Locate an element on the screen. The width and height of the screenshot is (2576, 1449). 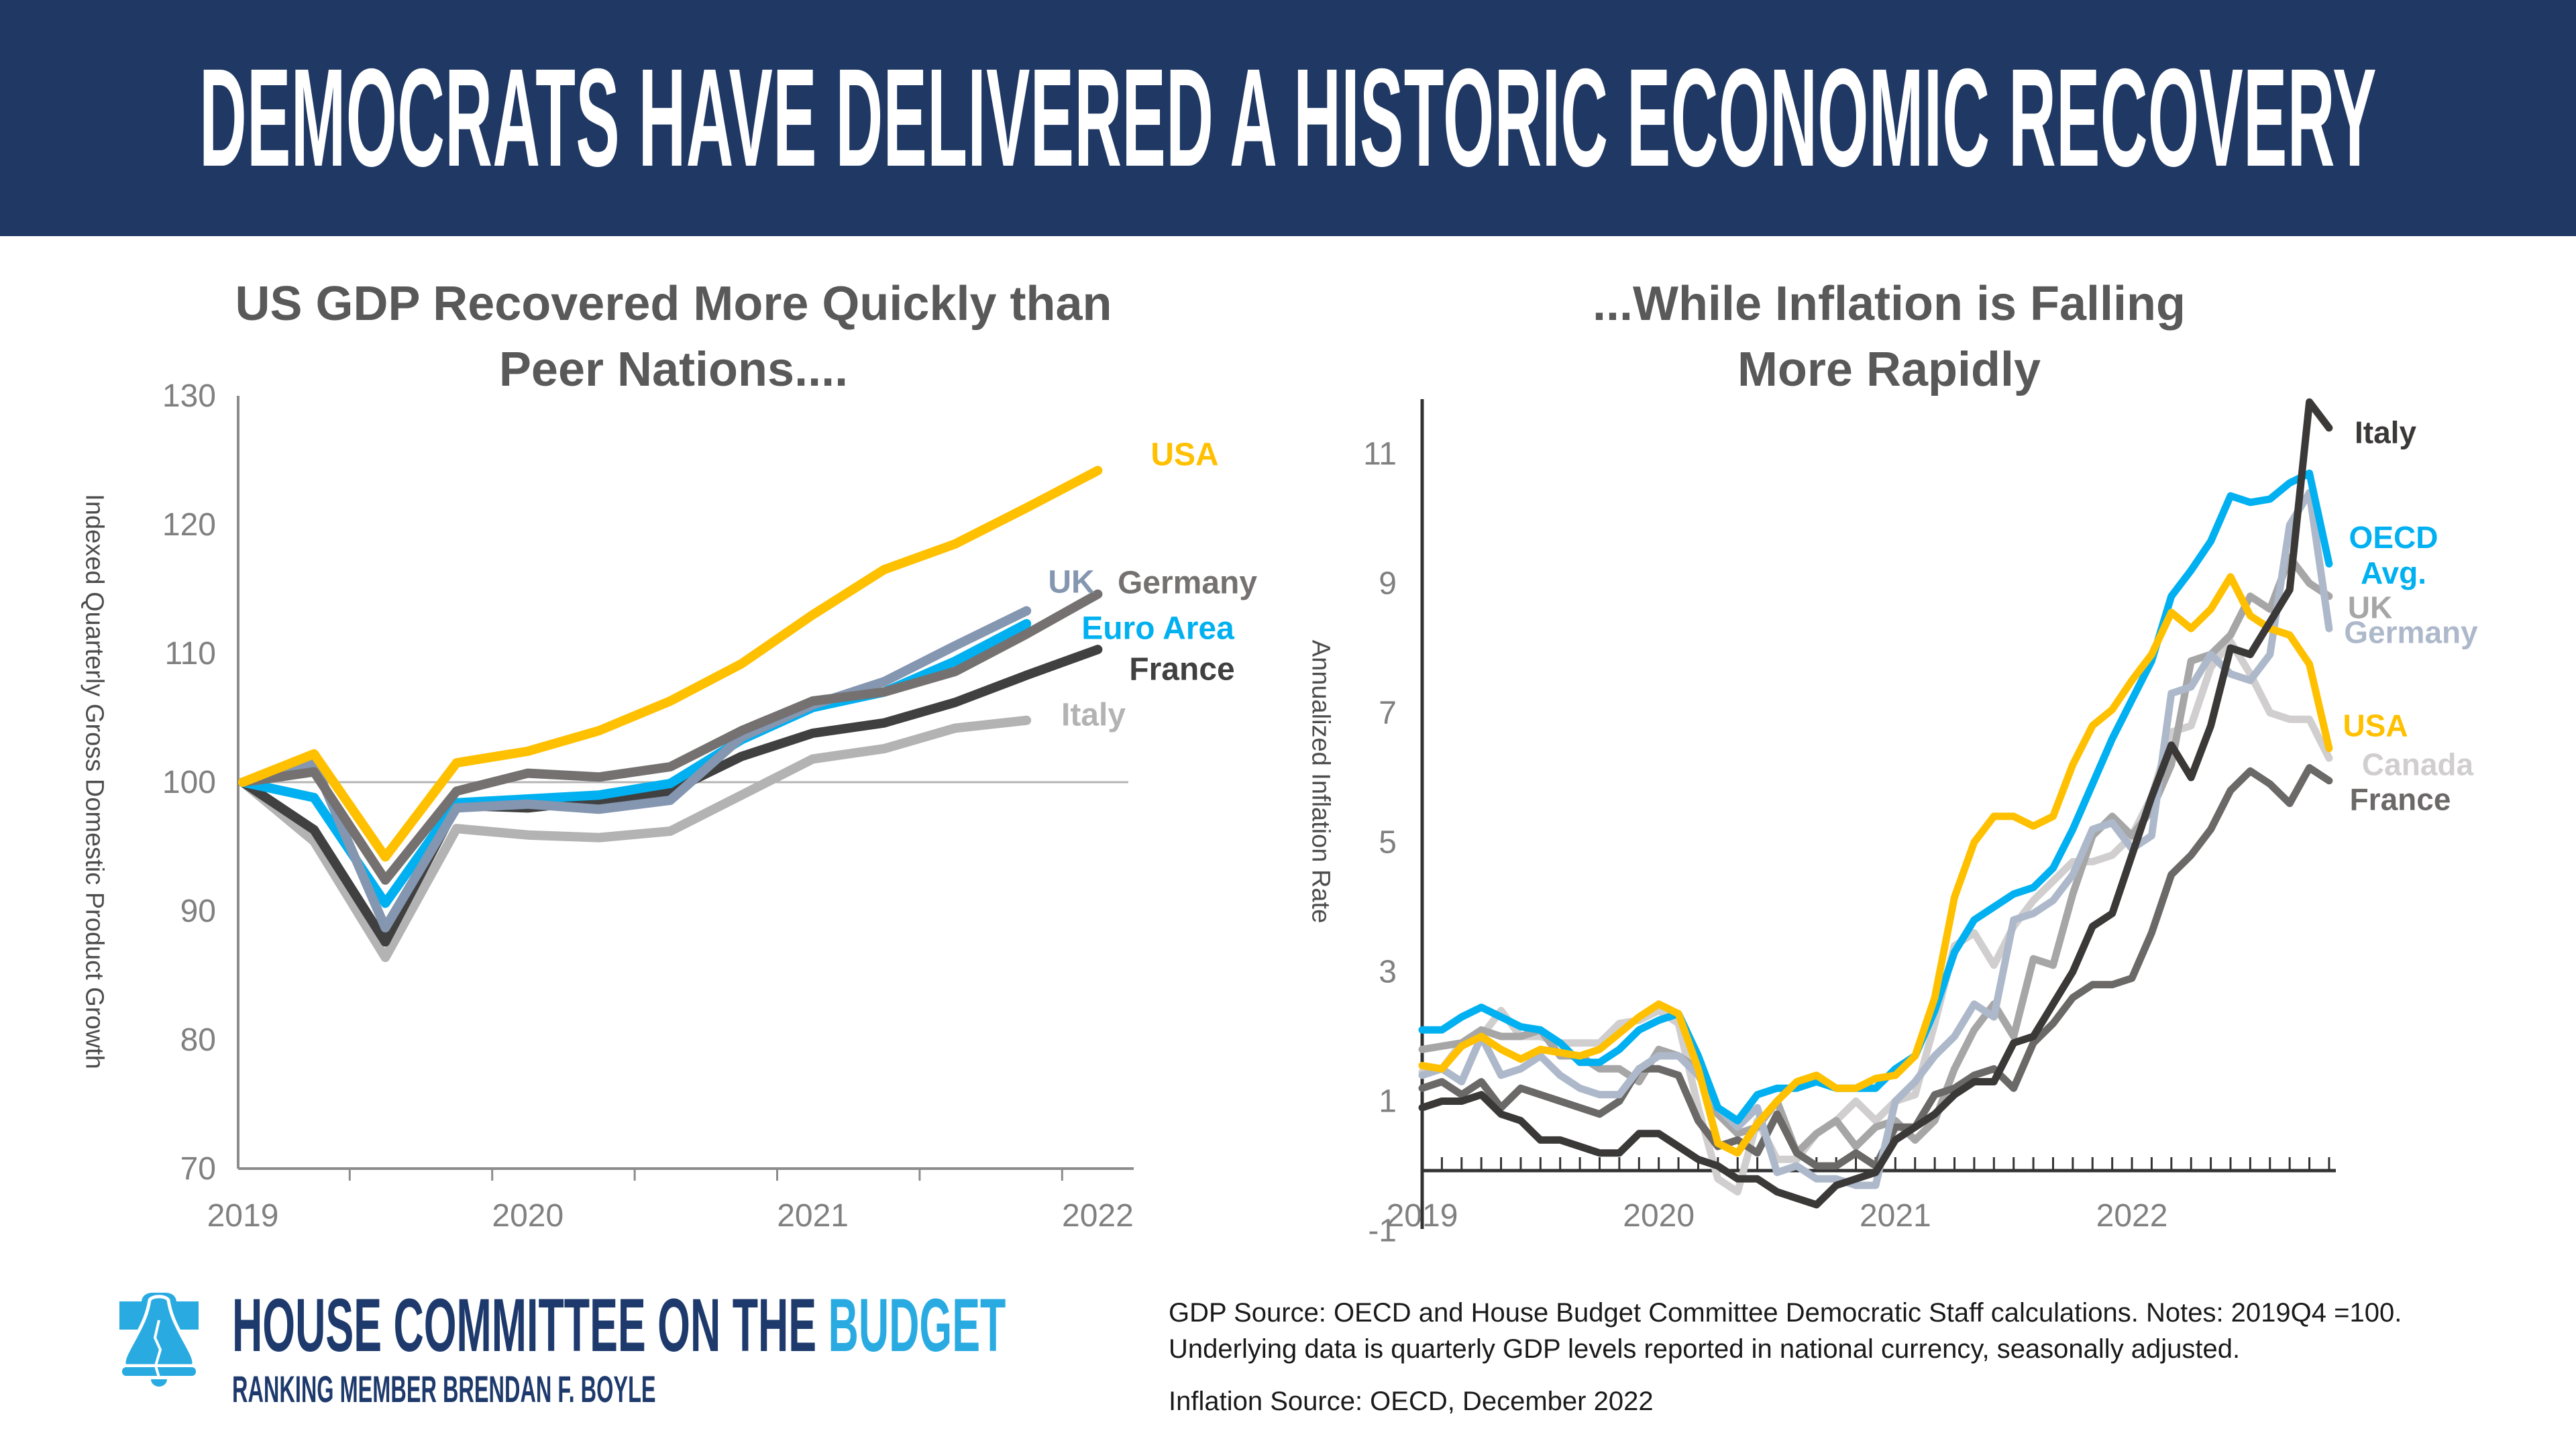
gdp-y-tick-label: 120 is located at coordinates (189, 525).